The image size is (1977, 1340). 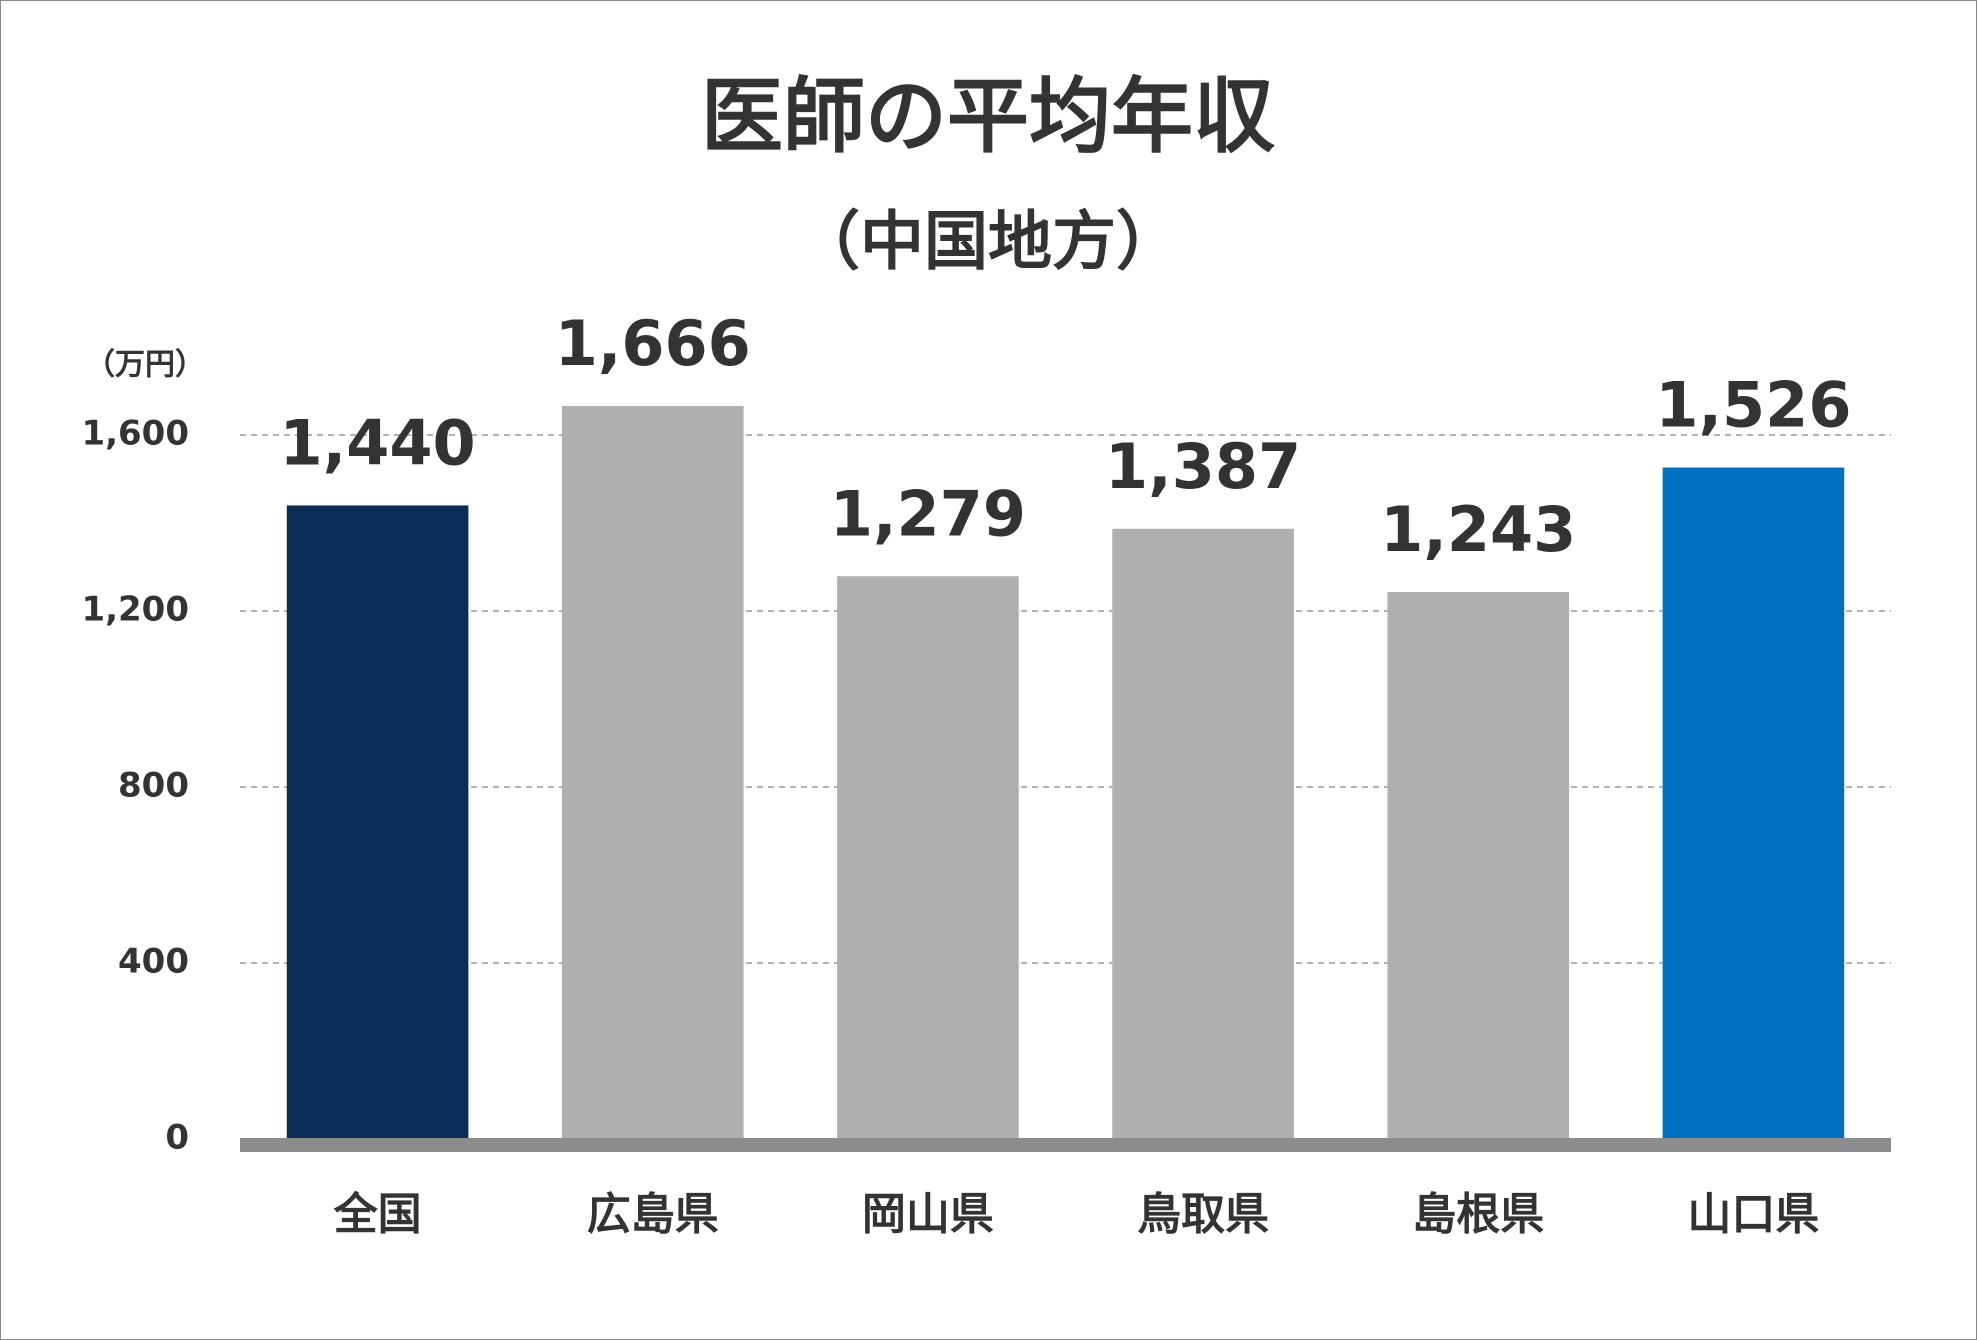 What do you see at coordinates (988, 116) in the screenshot?
I see `chart-title: 医師の平均年収` at bounding box center [988, 116].